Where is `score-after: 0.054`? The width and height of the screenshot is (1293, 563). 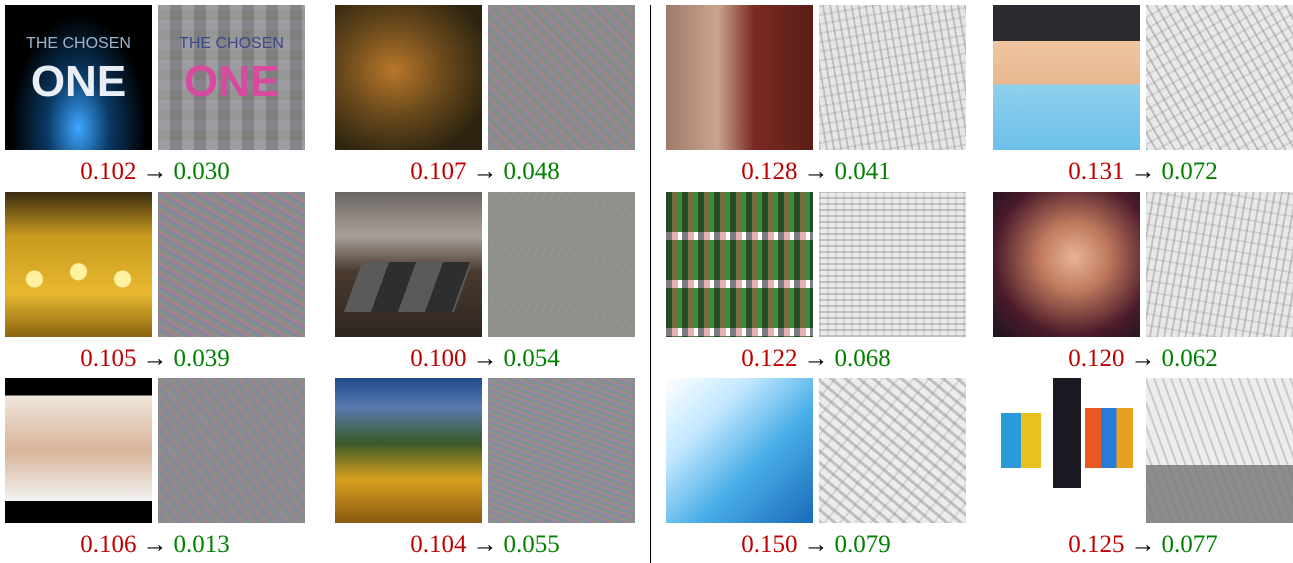 score-after: 0.054 is located at coordinates (531, 358).